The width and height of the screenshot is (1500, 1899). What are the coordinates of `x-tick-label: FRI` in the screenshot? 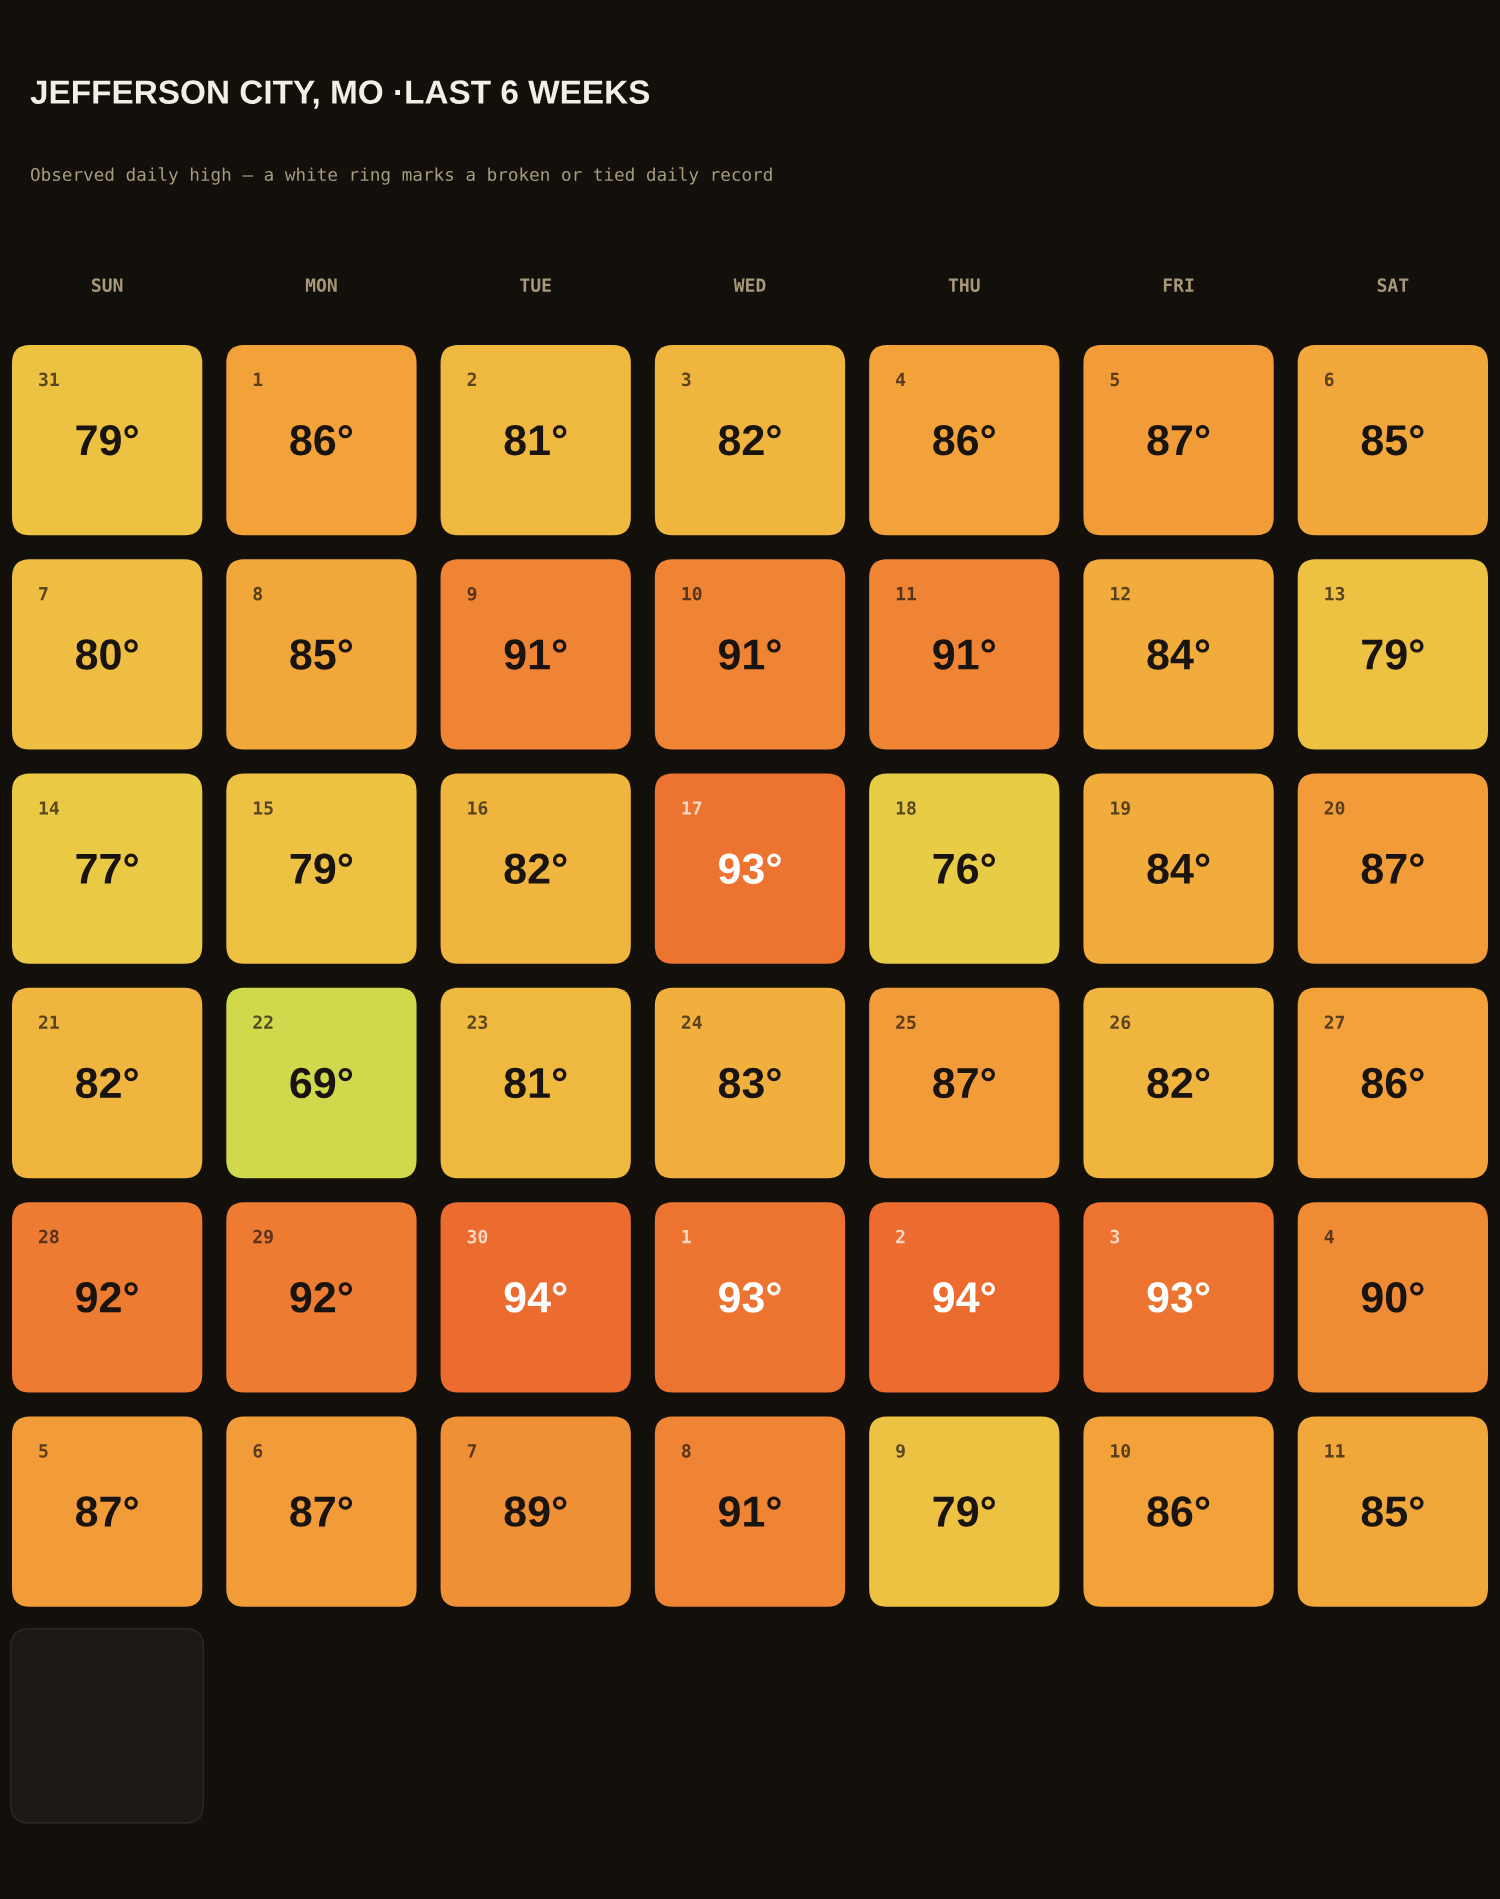 It's located at (1178, 285).